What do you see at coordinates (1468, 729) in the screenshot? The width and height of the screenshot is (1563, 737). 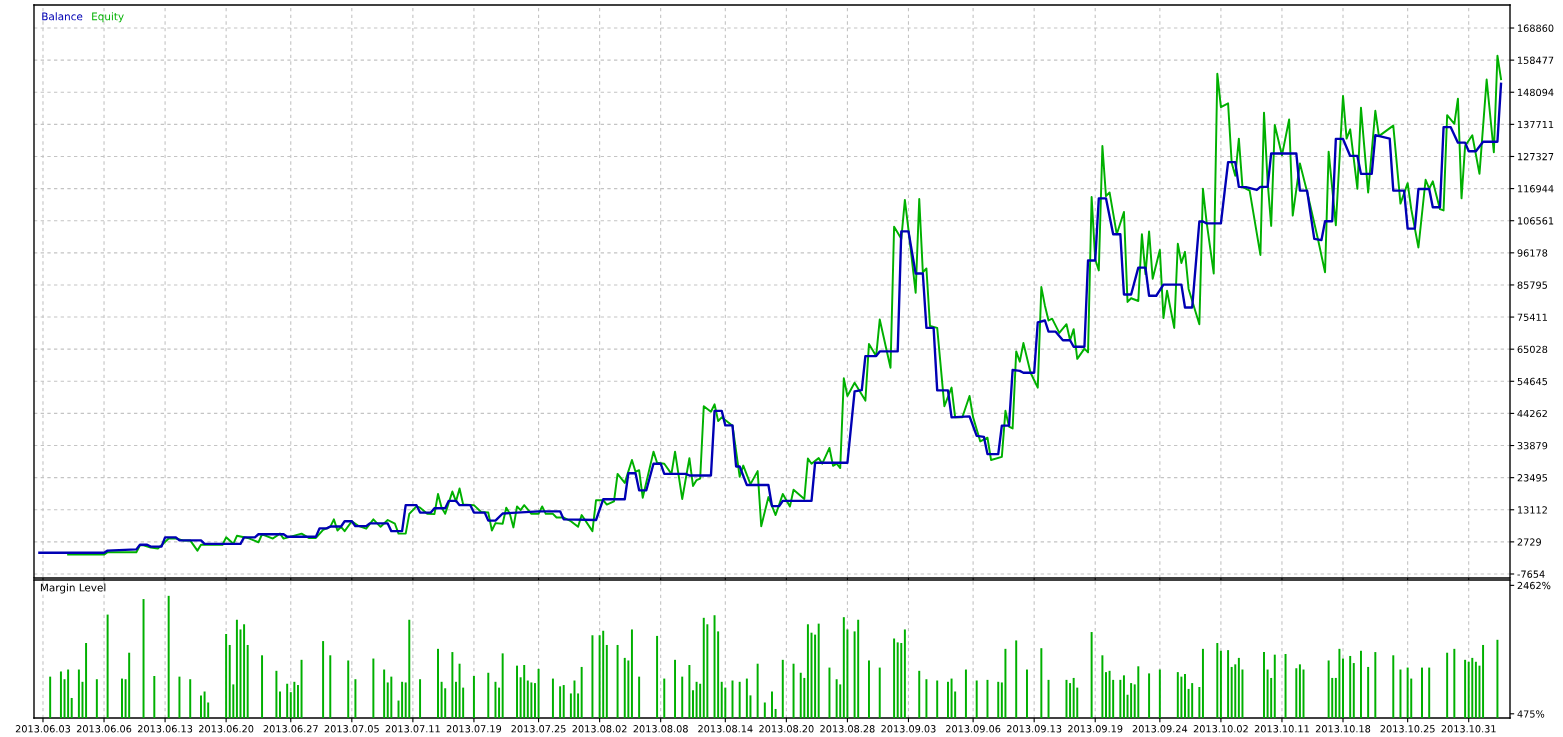 I see `x-tick-label: 2013.10.31` at bounding box center [1468, 729].